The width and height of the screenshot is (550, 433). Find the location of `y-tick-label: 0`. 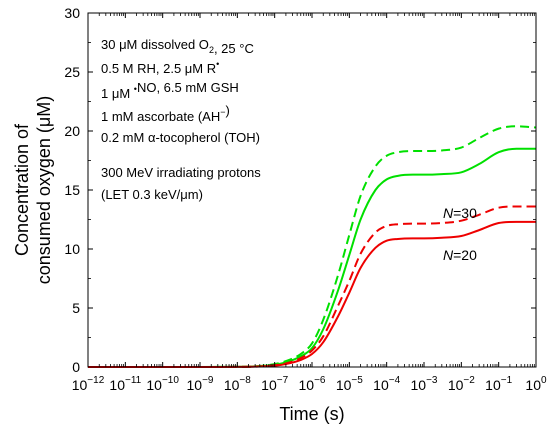

y-tick-label: 0 is located at coordinates (76, 367).